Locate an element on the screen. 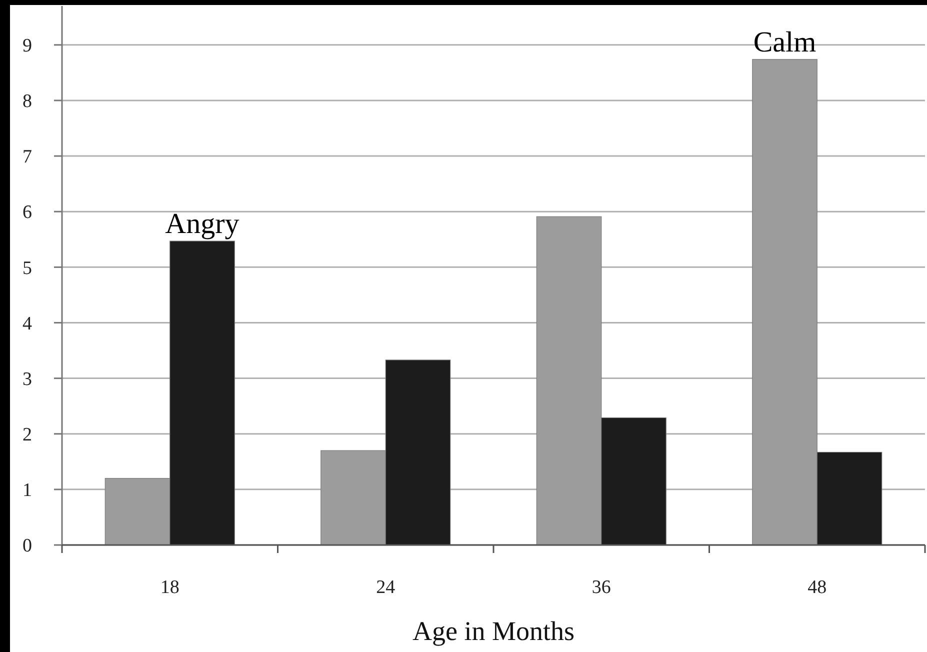 Image resolution: width=927 pixels, height=652 pixels. series-label: Angry is located at coordinates (202, 224).